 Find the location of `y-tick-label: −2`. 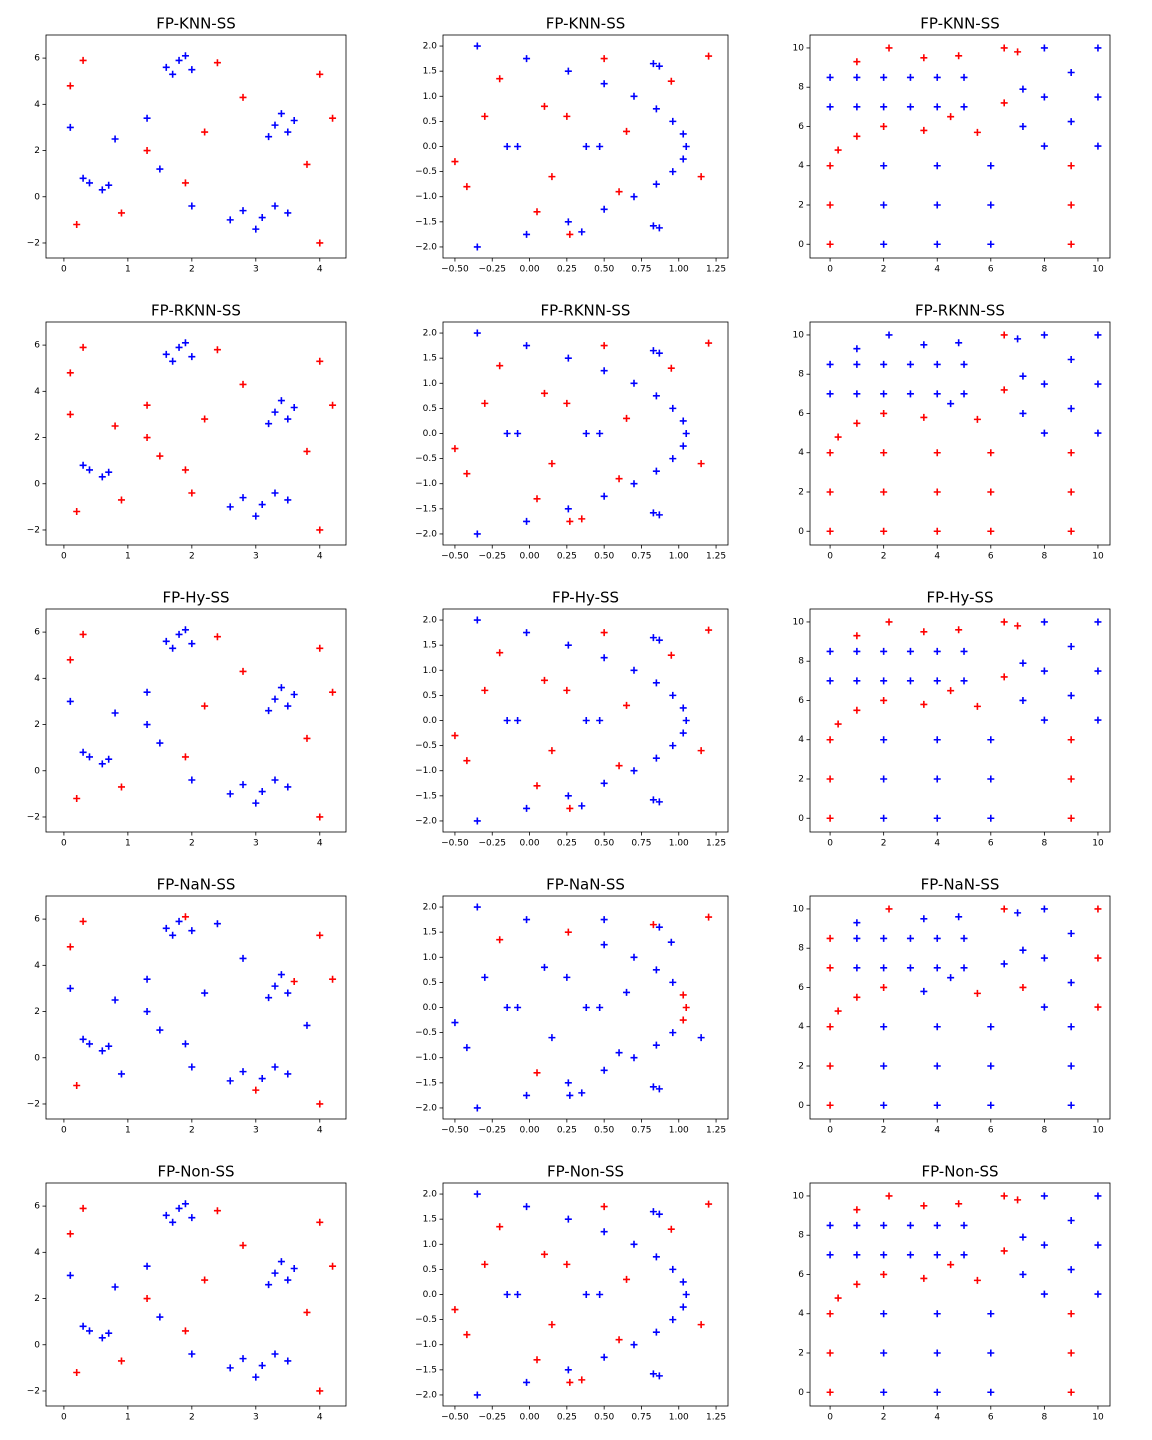

y-tick-label: −2 is located at coordinates (33, 1104).